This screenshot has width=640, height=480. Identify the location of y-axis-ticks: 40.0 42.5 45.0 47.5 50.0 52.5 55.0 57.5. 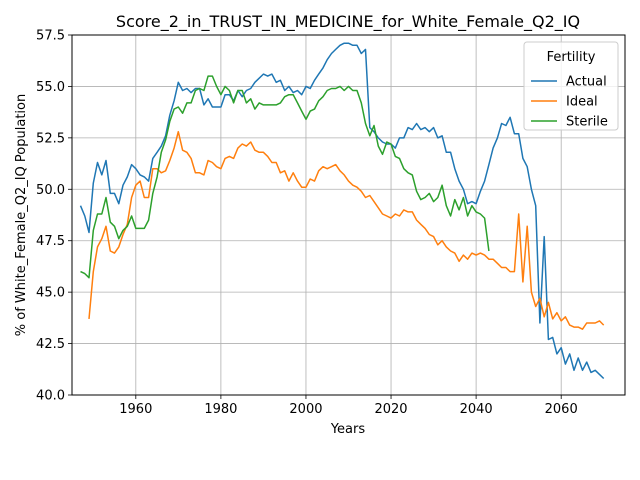
(54, 216).